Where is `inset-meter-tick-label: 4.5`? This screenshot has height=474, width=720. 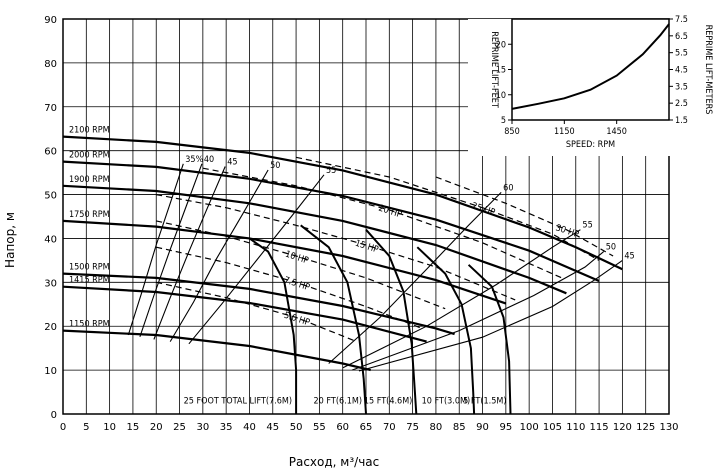
inset-meter-tick-label: 4.5 is located at coordinates (681, 71).